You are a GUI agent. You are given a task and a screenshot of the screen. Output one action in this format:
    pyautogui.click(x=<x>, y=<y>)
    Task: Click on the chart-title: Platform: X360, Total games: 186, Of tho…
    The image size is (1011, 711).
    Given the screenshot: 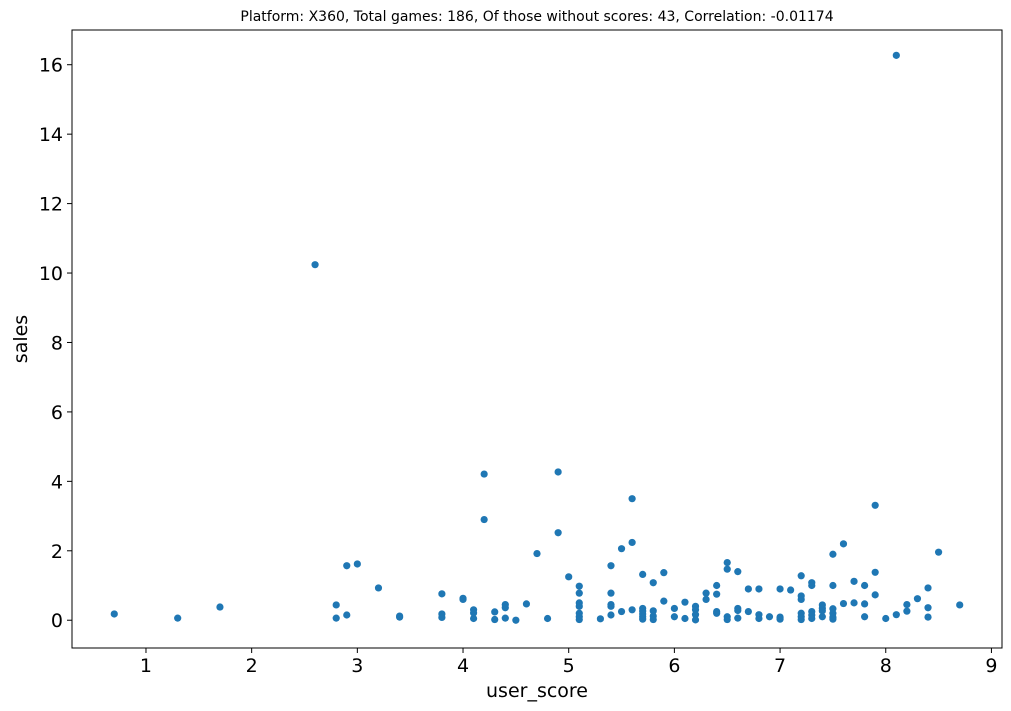 What is the action you would take?
    pyautogui.click(x=536, y=17)
    